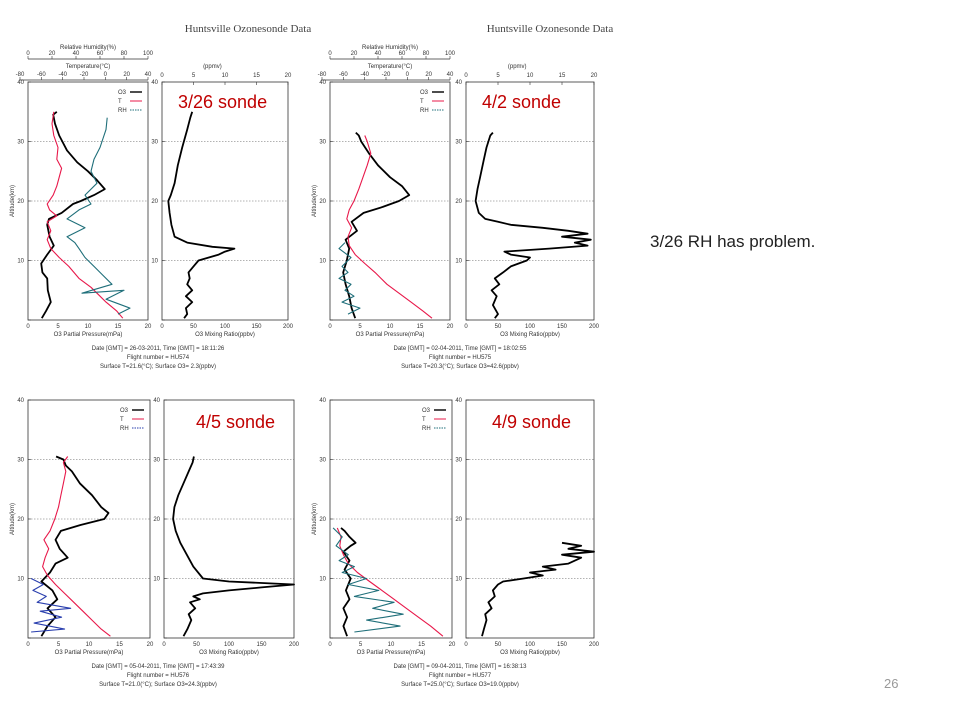 This screenshot has height=720, width=960. I want to click on footer-line: Flight number = HU577, so click(460, 676).